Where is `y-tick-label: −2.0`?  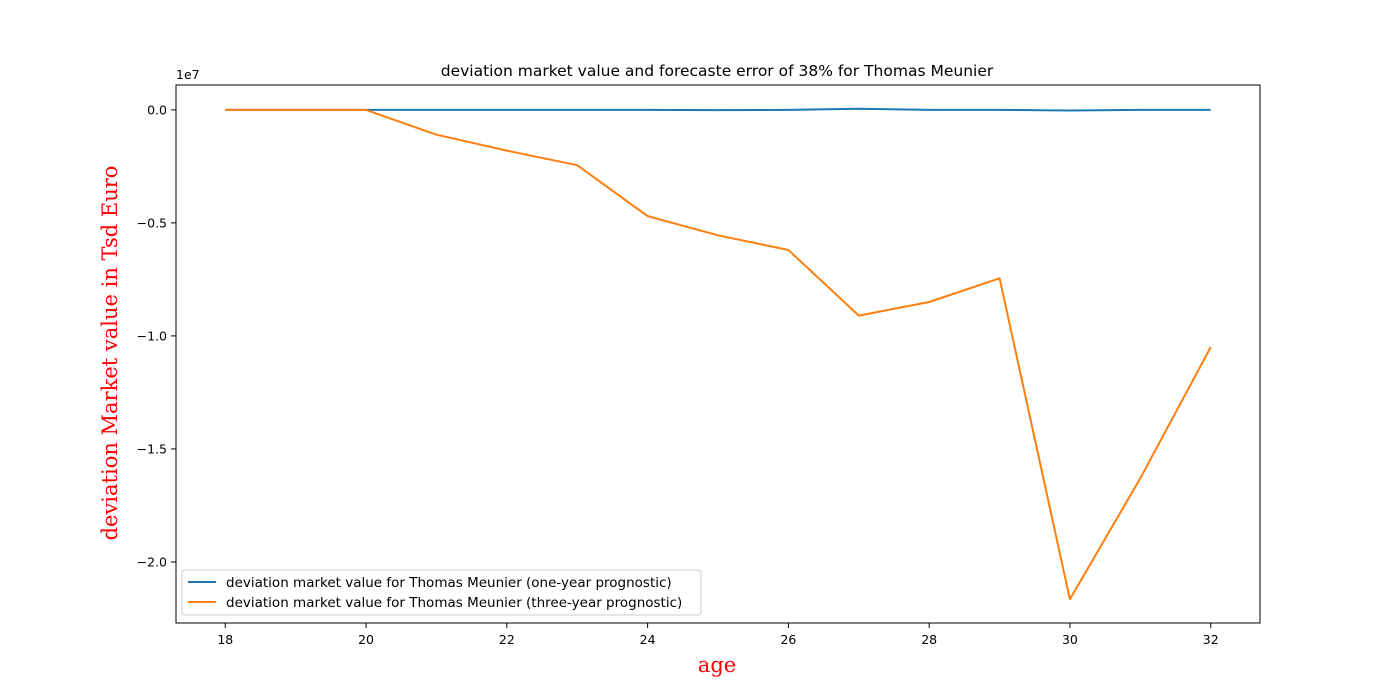
y-tick-label: −2.0 is located at coordinates (152, 561).